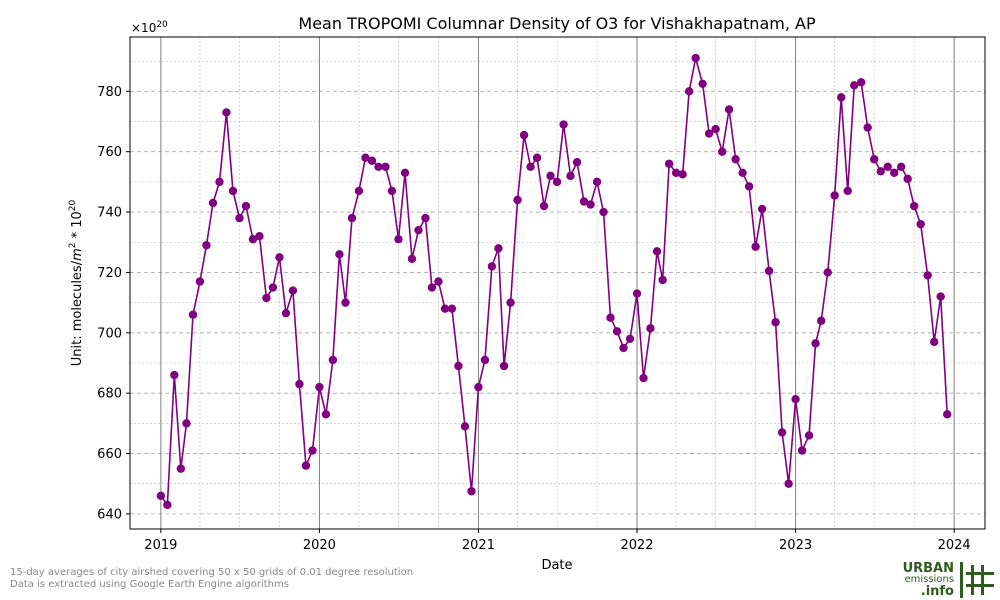  I want to click on y-axis-label-unit-exp: 2, so click(73, 246).